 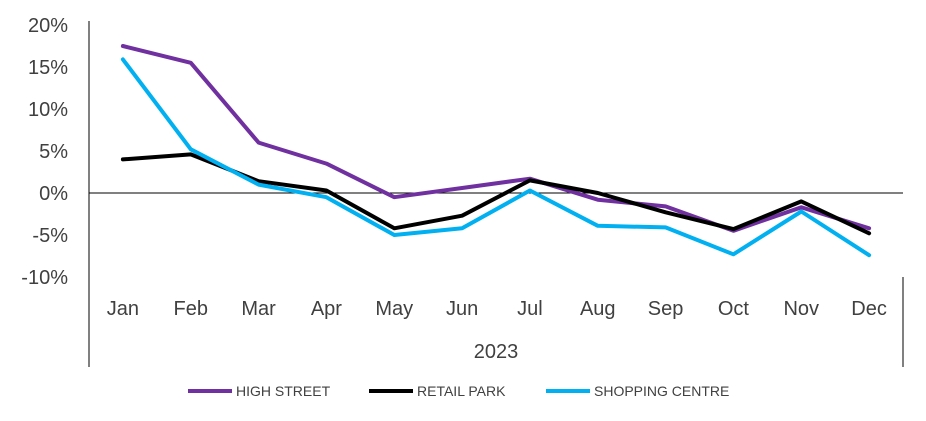 I want to click on x-tick-label: Aug, so click(x=598, y=309).